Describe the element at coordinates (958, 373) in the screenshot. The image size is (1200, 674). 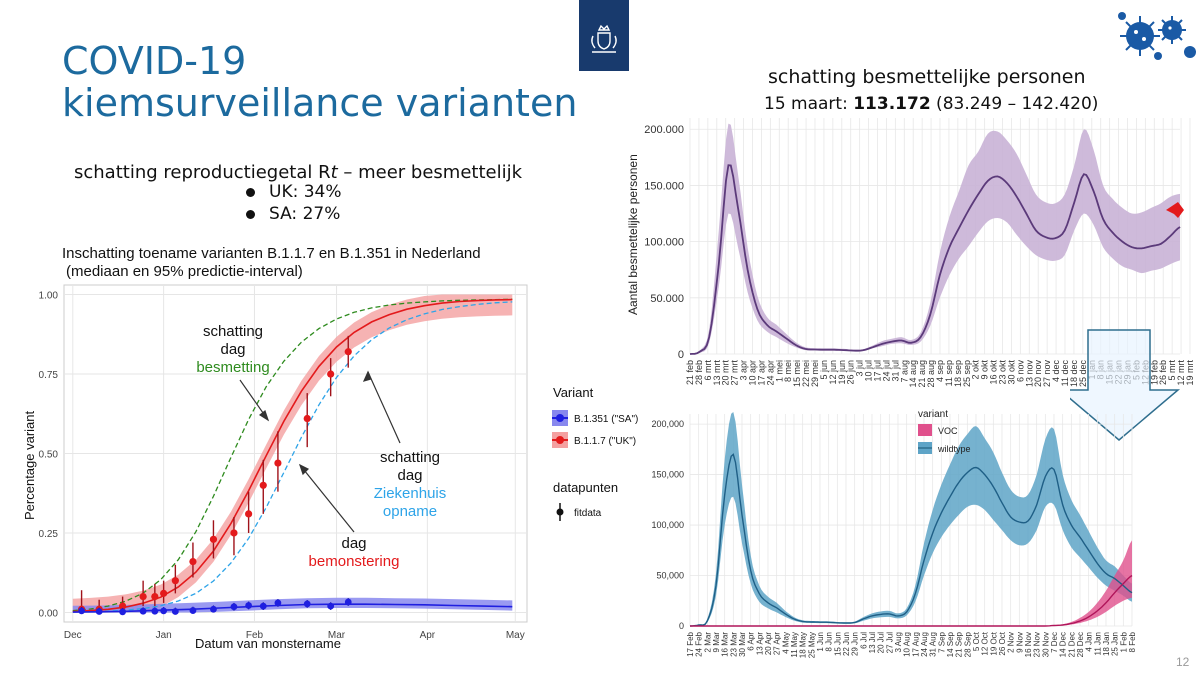
I see `rt-x-tick-label: 18 sep` at that location.